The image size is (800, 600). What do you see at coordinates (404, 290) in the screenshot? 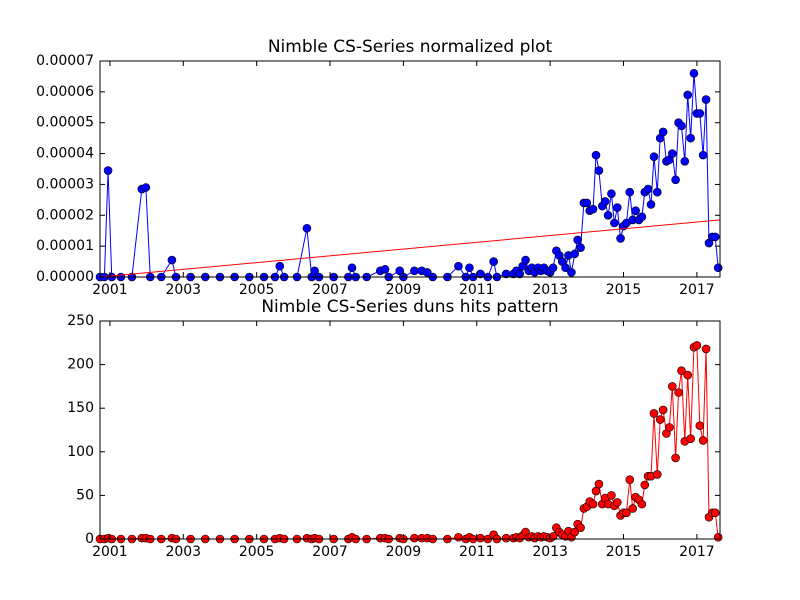
I see `x-tick-label: 2009` at bounding box center [404, 290].